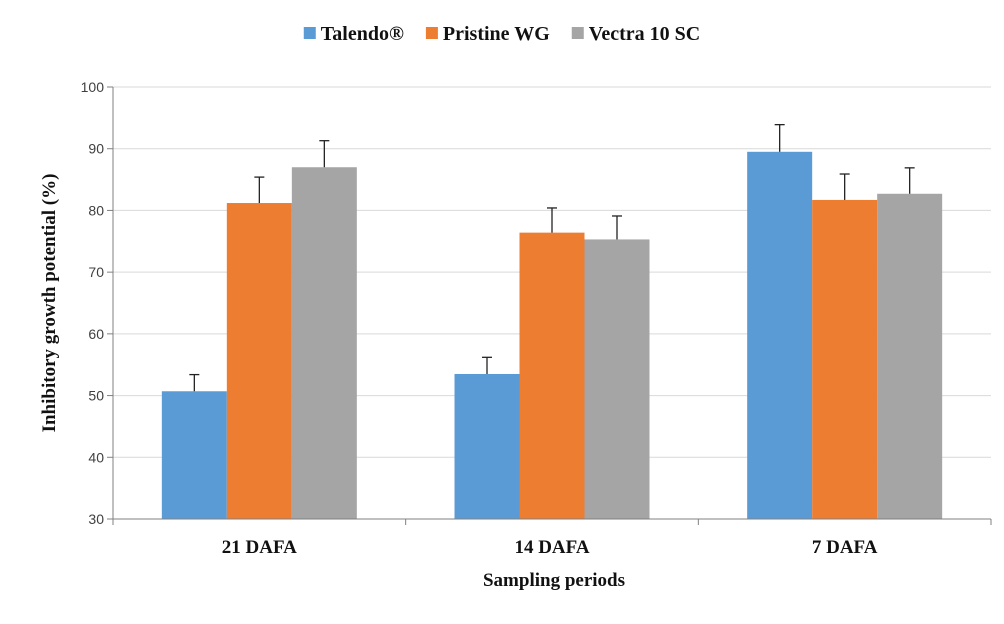 The height and width of the screenshot is (624, 1004). I want to click on legend-item: Talendo®, so click(353, 34).